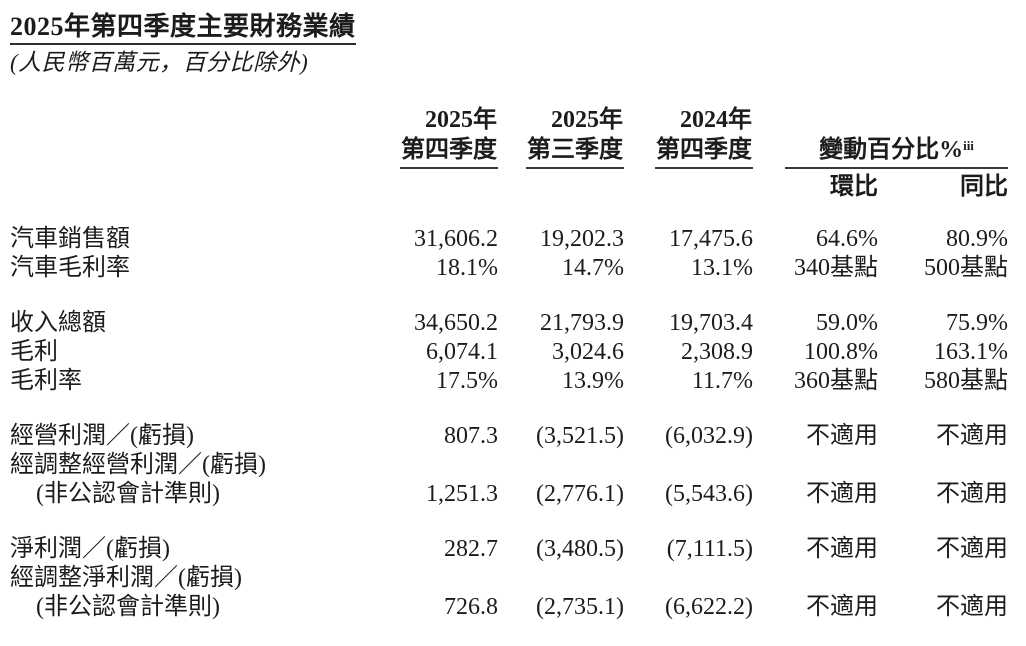 The width and height of the screenshot is (1026, 646). I want to click on footnote-marker: iii, so click(968, 145).